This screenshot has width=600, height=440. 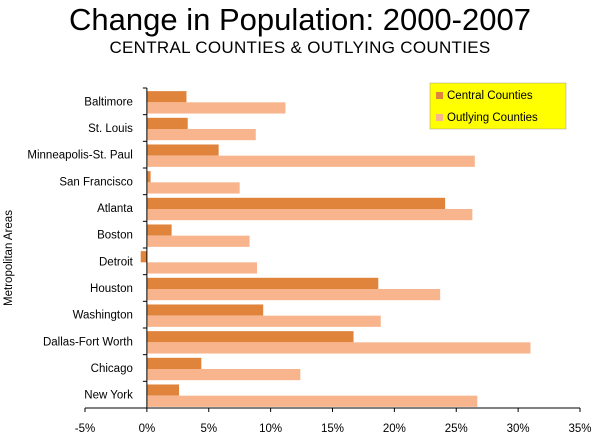 I want to click on chart-title: Change in Population: 2000-2007, so click(x=300, y=19).